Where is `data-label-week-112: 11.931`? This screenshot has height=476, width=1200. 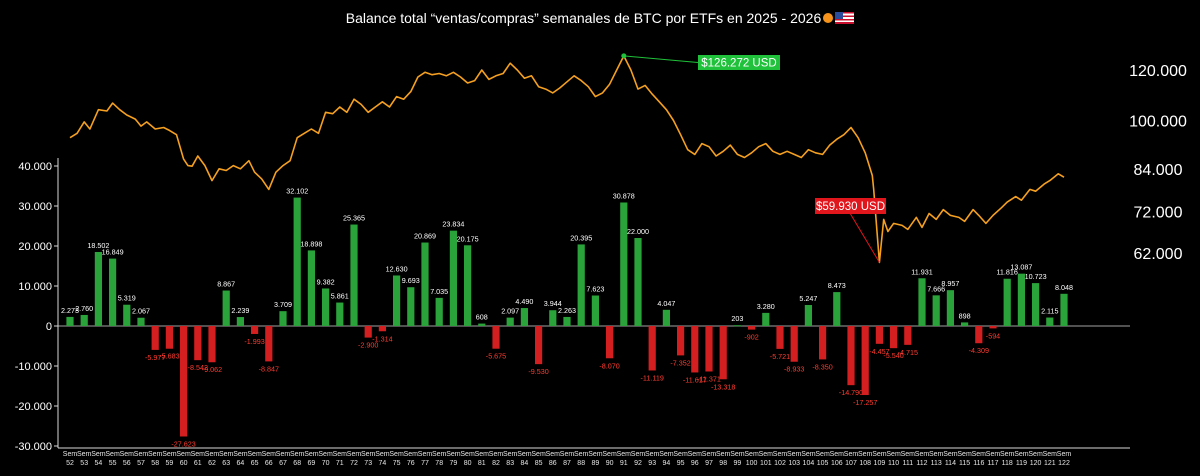
data-label-week-112: 11.931 is located at coordinates (921, 271).